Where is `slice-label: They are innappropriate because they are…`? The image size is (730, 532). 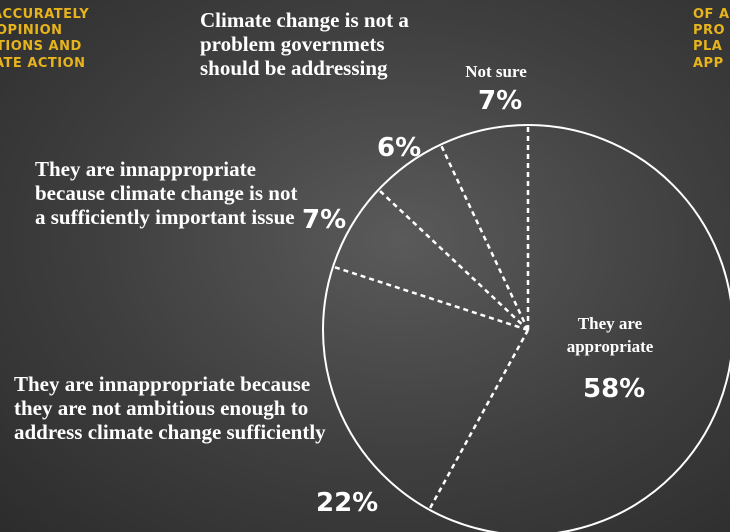 slice-label: They are innappropriate because they are… is located at coordinates (170, 408).